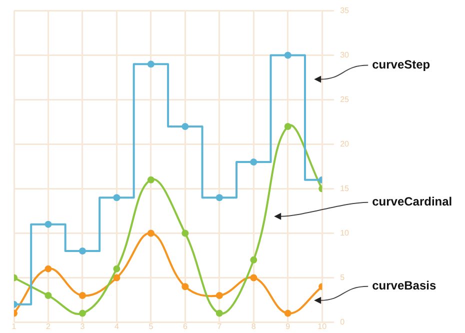 Image resolution: width=465 pixels, height=333 pixels. What do you see at coordinates (345, 11) in the screenshot?
I see `y-tick-label: 35` at bounding box center [345, 11].